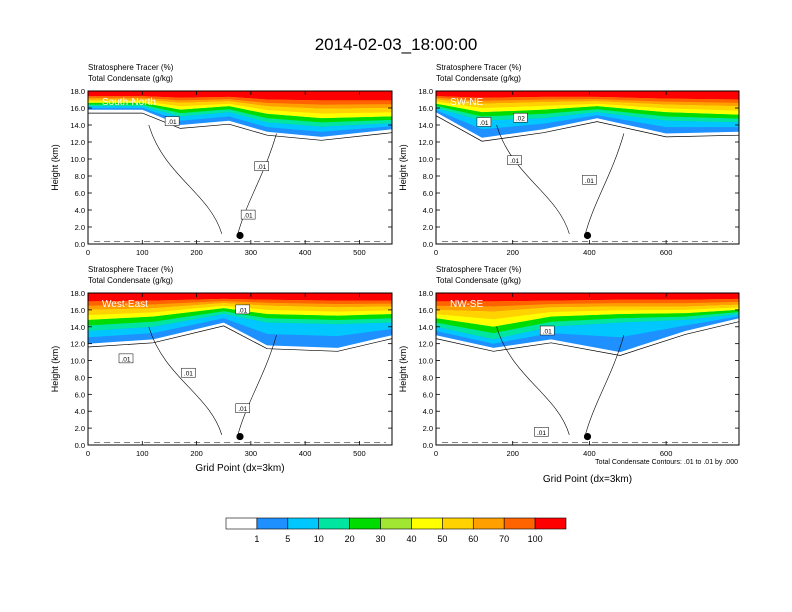 Image resolution: width=792 pixels, height=612 pixels. What do you see at coordinates (504, 539) in the screenshot?
I see `colorbar-tick-label: 70` at bounding box center [504, 539].